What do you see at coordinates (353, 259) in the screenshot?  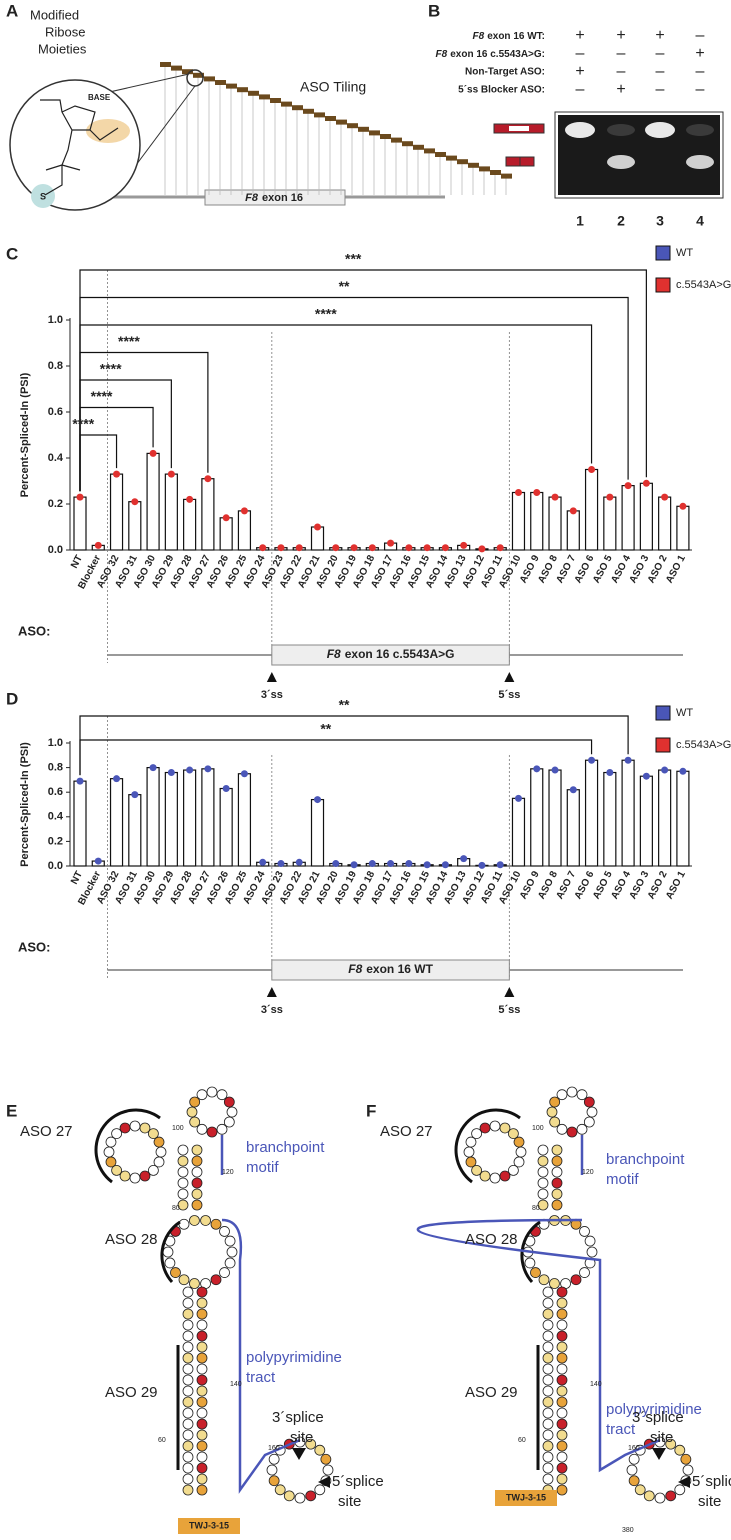 I see `significance-label: ***` at bounding box center [353, 259].